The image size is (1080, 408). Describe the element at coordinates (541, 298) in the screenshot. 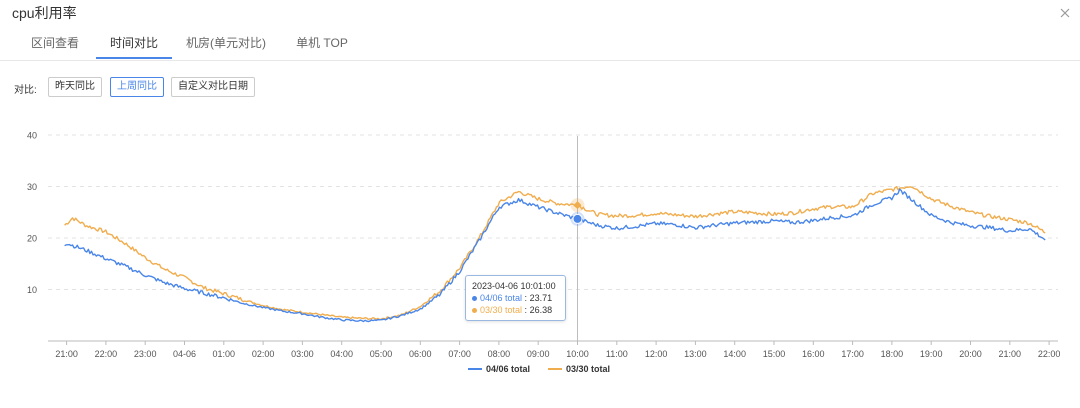

I see `tooltip-series-value: 23.71` at that location.